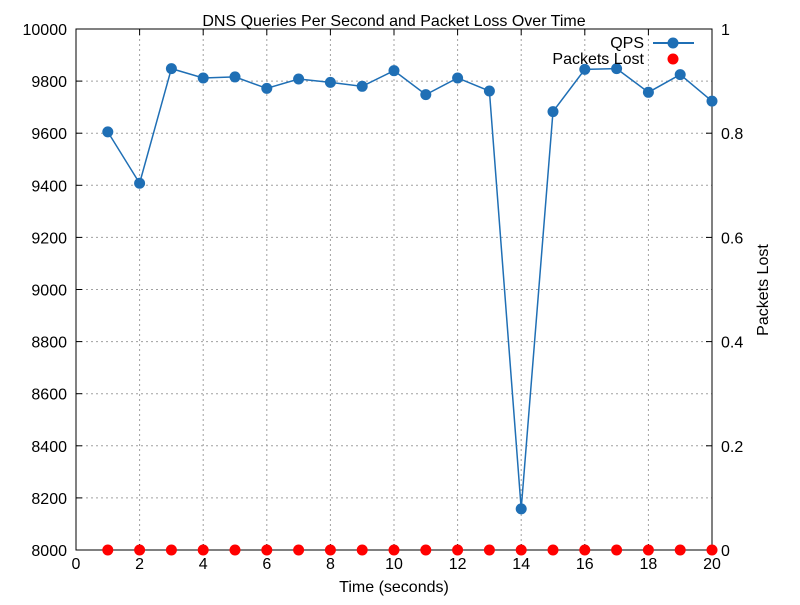 This screenshot has height=605, width=800. Describe the element at coordinates (732, 343) in the screenshot. I see `y2-tick-label: 0.4` at that location.